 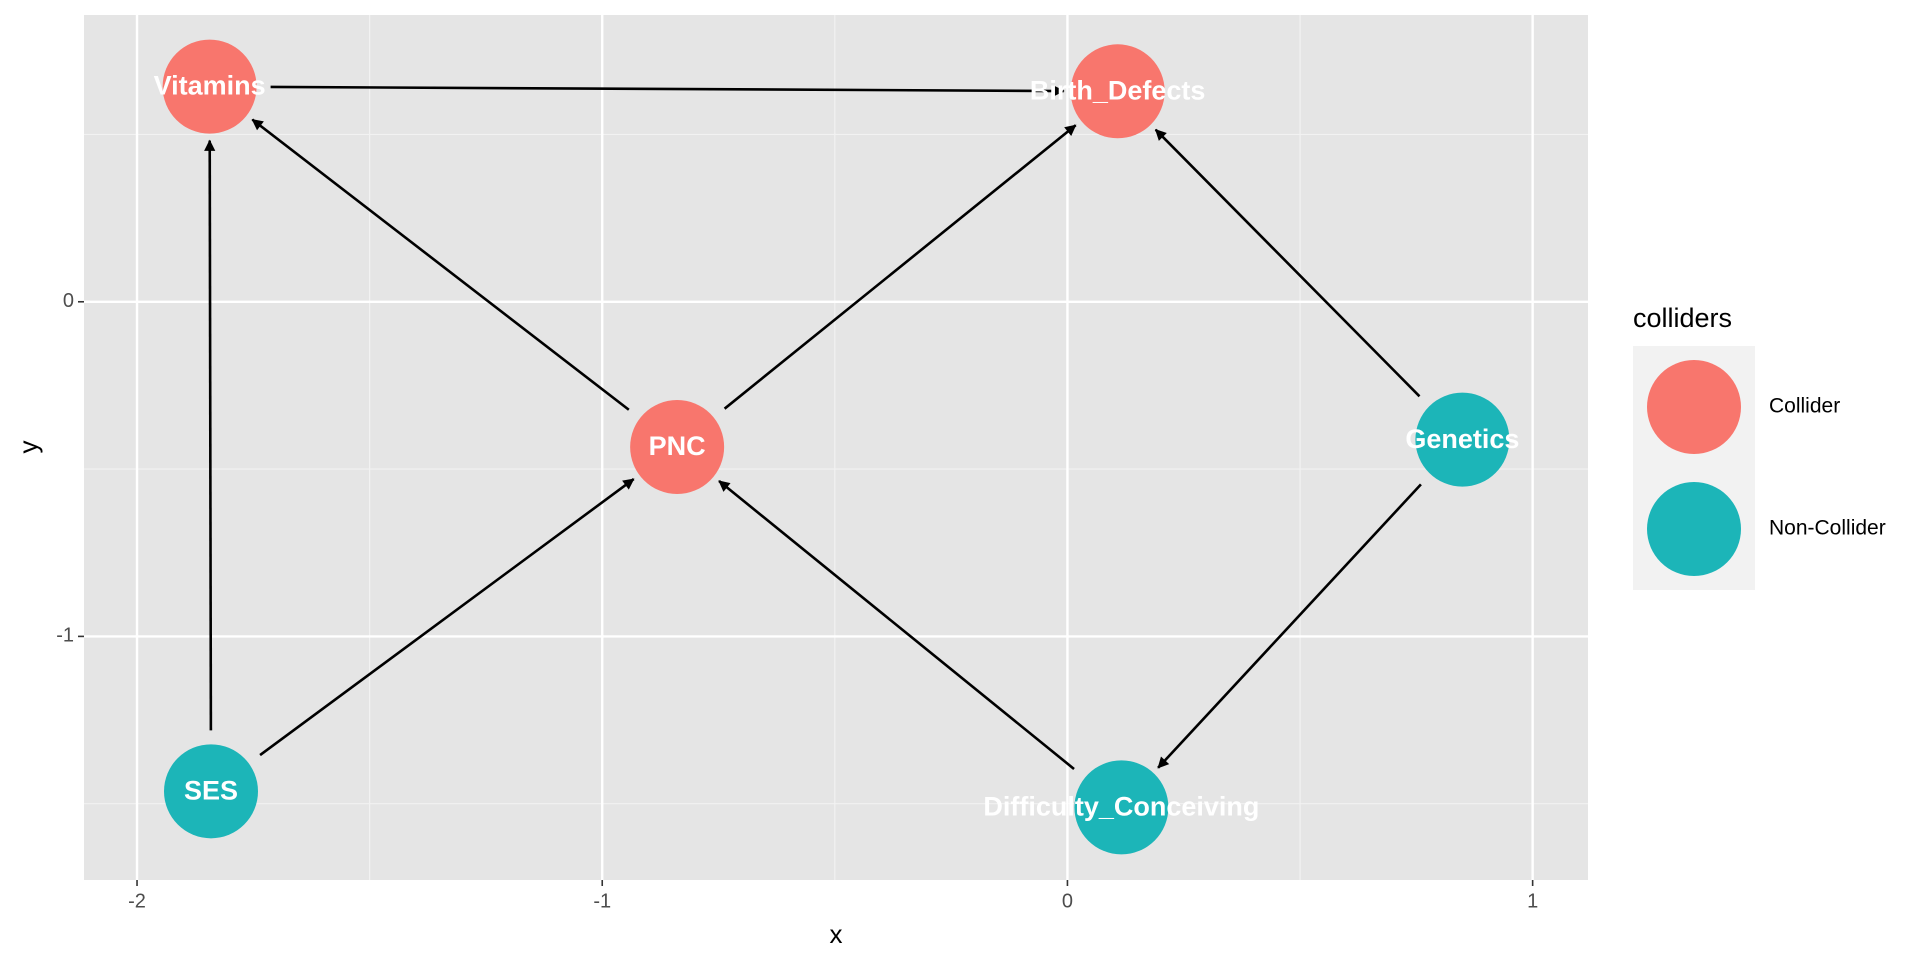 I want to click on y-tick-label: -1, so click(x=65, y=636).